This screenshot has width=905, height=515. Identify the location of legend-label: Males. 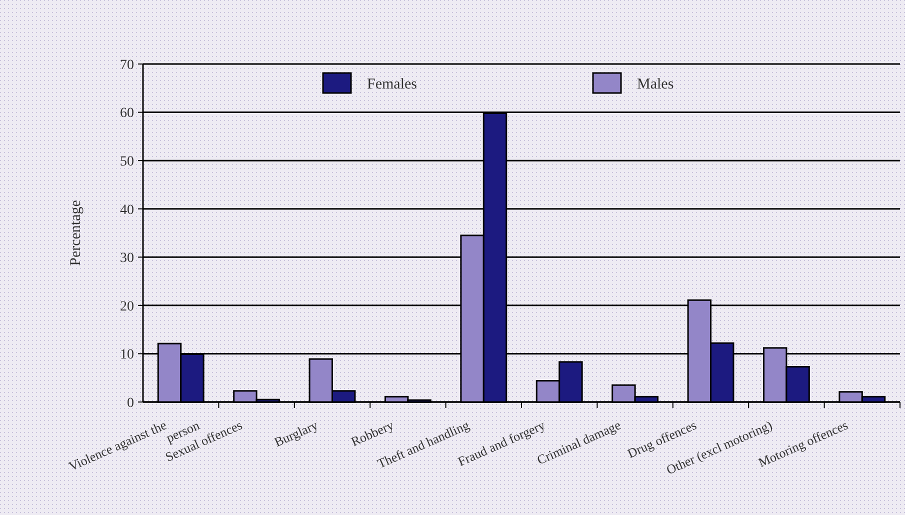
(655, 84).